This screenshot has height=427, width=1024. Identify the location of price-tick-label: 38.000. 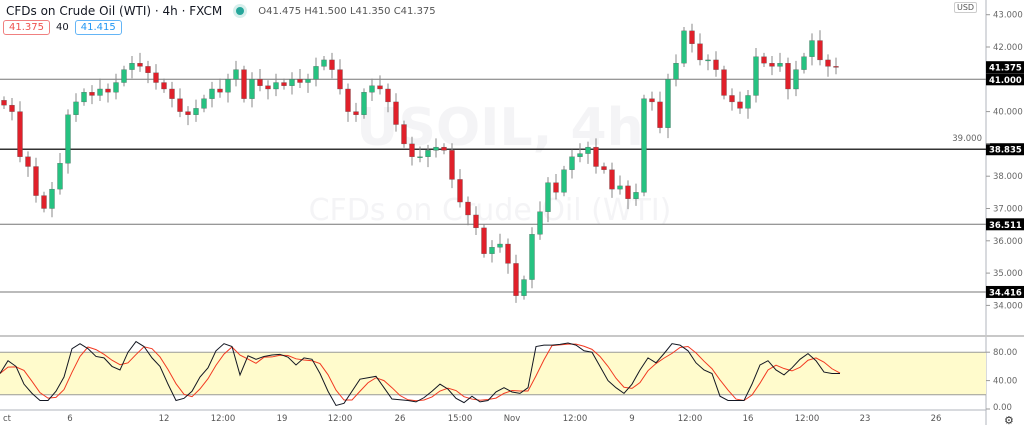
(1008, 177).